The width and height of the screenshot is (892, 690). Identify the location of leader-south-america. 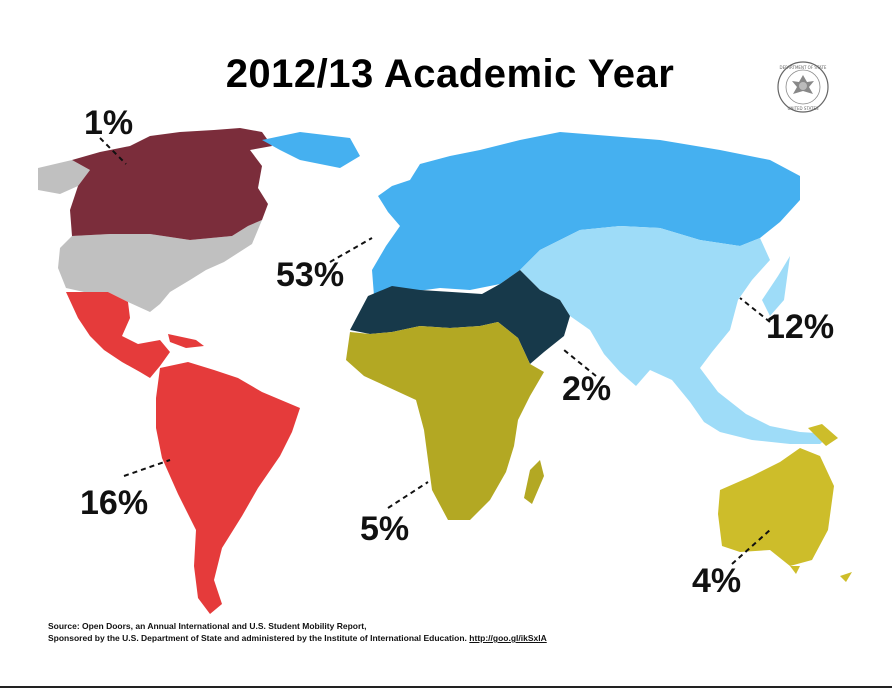
(147, 468).